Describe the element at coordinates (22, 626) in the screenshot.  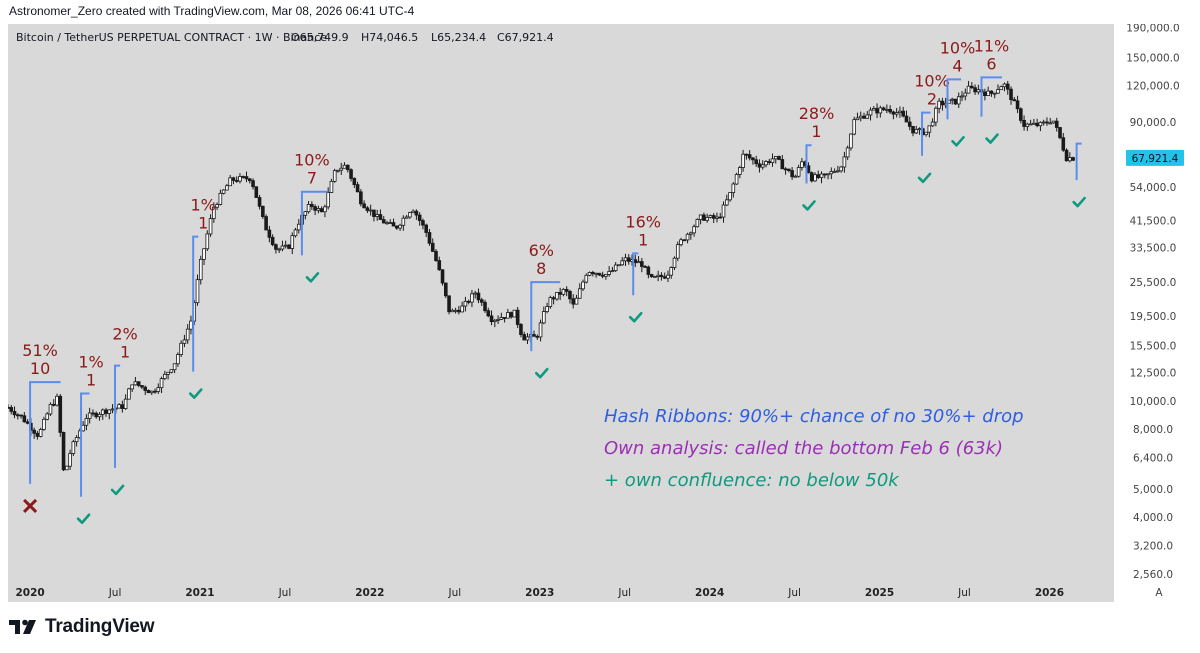
I see `tradingview-logo-icon` at that location.